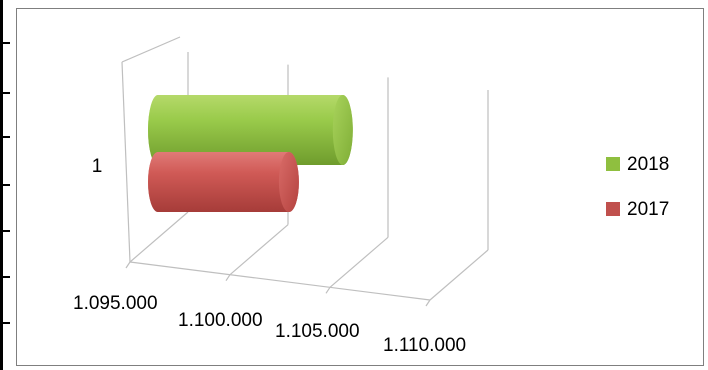  Describe the element at coordinates (613, 164) in the screenshot. I see `legend-swatch-2018` at that location.